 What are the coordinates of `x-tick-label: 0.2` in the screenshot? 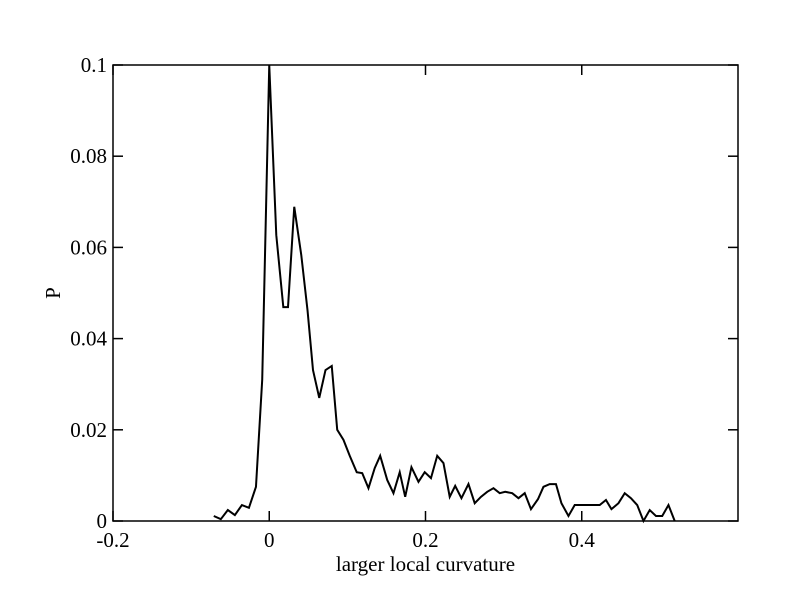 It's located at (425, 540).